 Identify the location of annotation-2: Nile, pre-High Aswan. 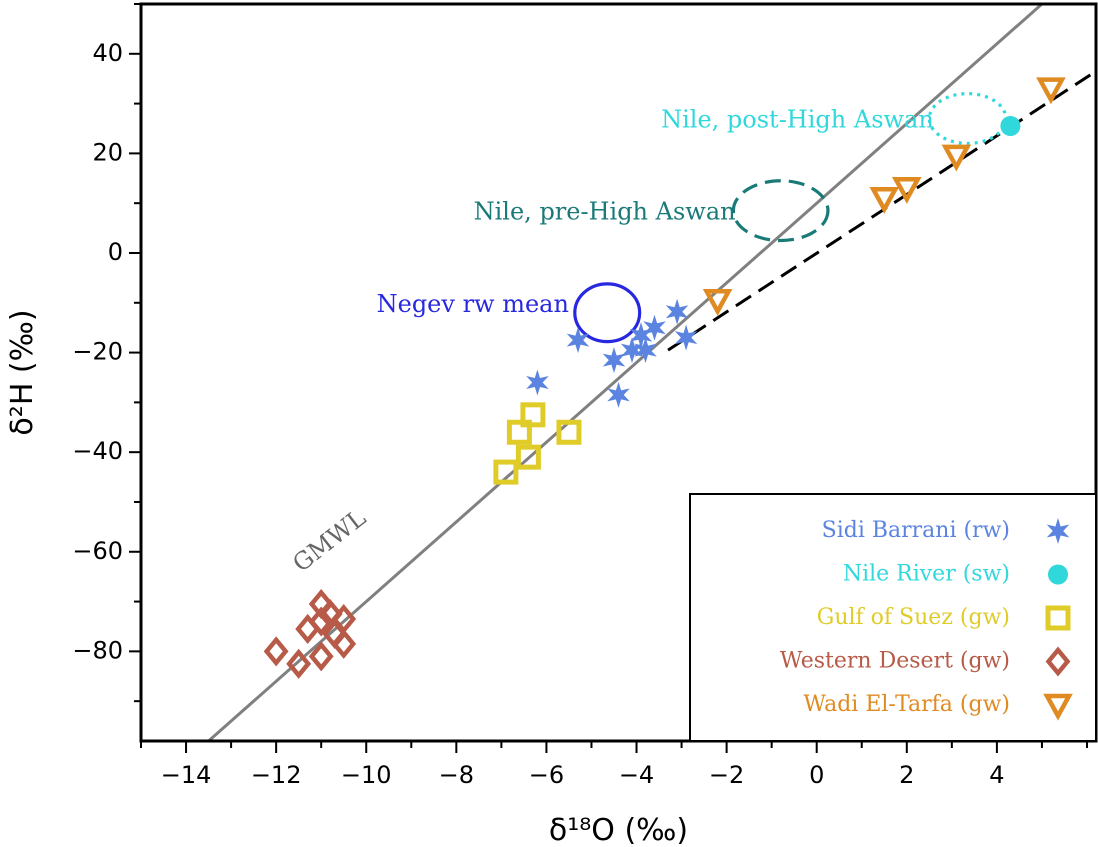
(605, 212).